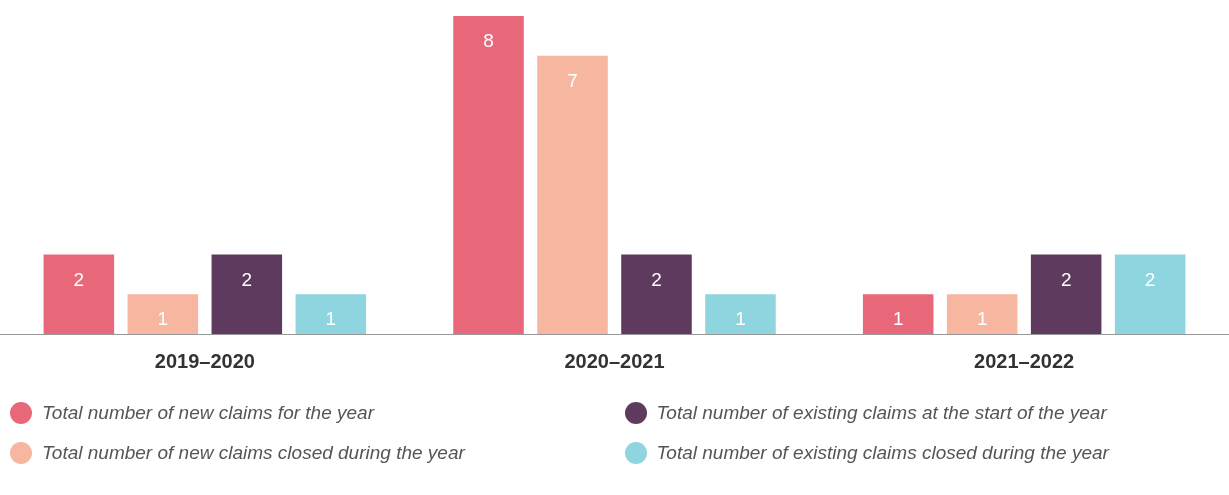 The height and width of the screenshot is (495, 1229). Describe the element at coordinates (614, 360) in the screenshot. I see `x-tick-label: 2020–2021` at that location.